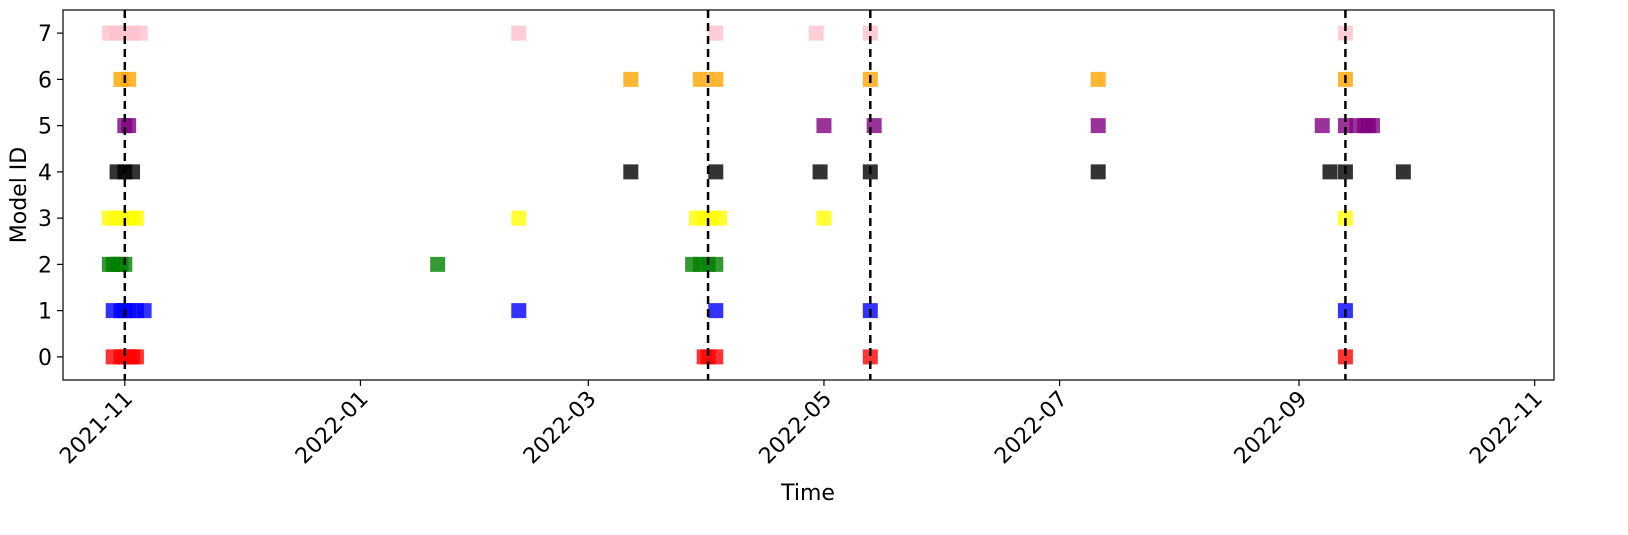 This screenshot has height=535, width=1628. What do you see at coordinates (807, 493) in the screenshot?
I see `x-axis-label: Time` at bounding box center [807, 493].